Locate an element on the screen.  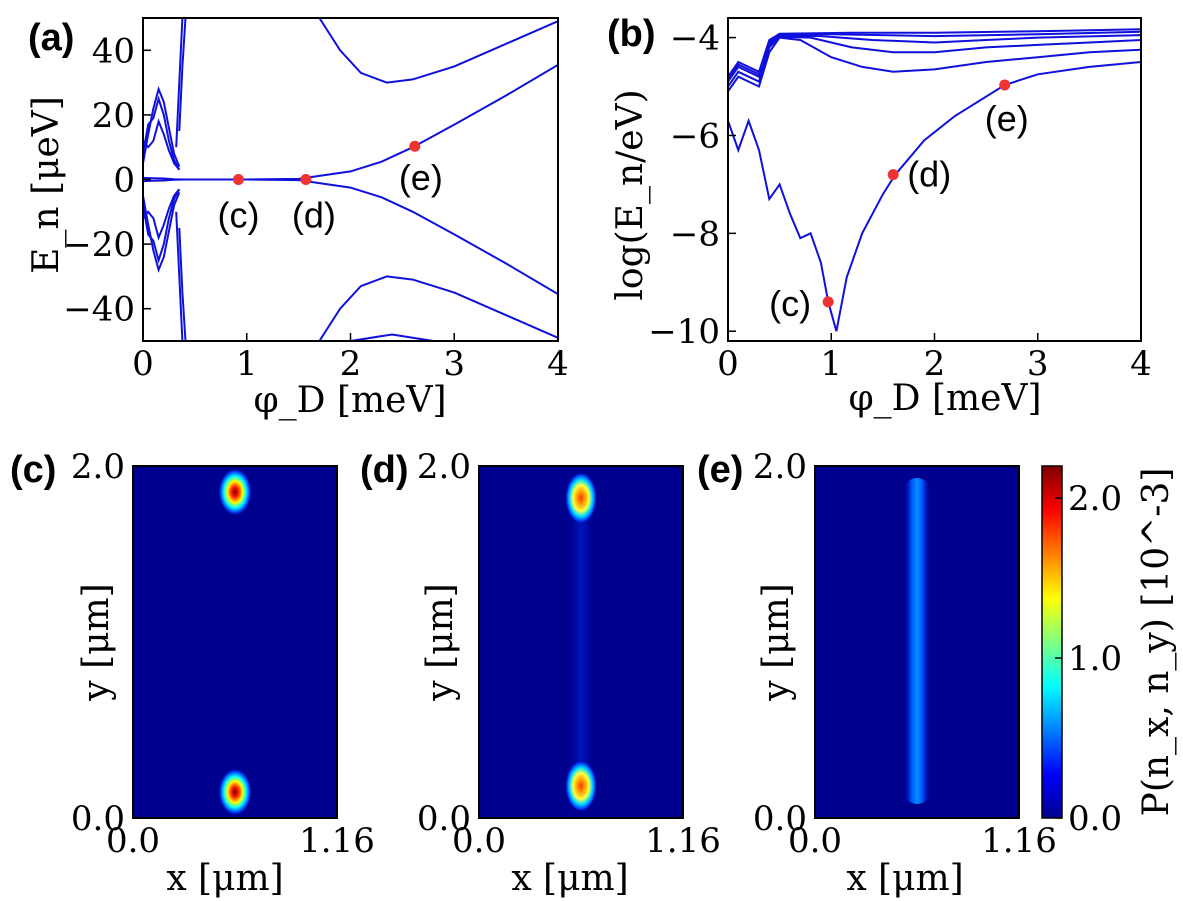
panel-a-curves is located at coordinates (350, 179).